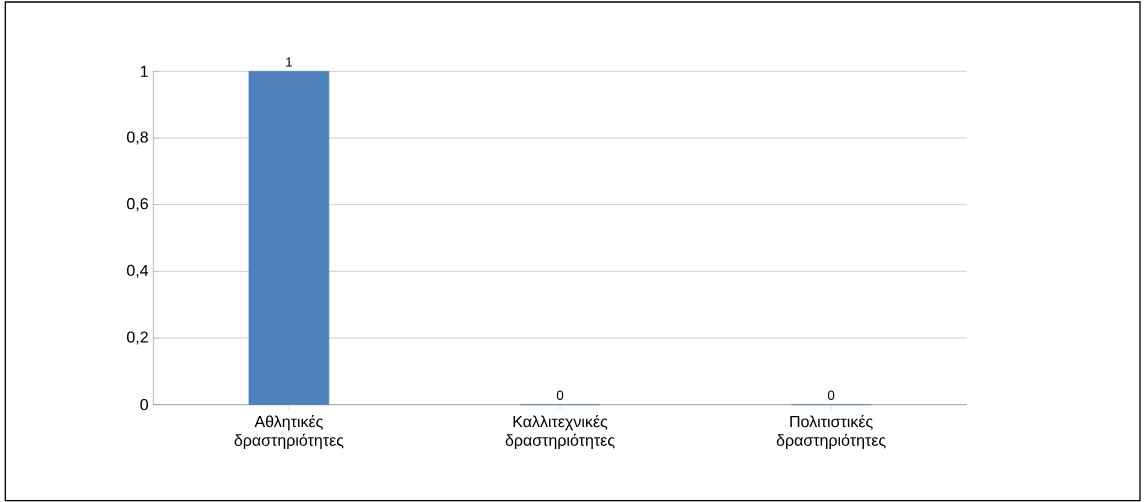 Image resolution: width=1144 pixels, height=502 pixels. What do you see at coordinates (137, 338) in the screenshot?
I see `y-tick-label: 0,2` at bounding box center [137, 338].